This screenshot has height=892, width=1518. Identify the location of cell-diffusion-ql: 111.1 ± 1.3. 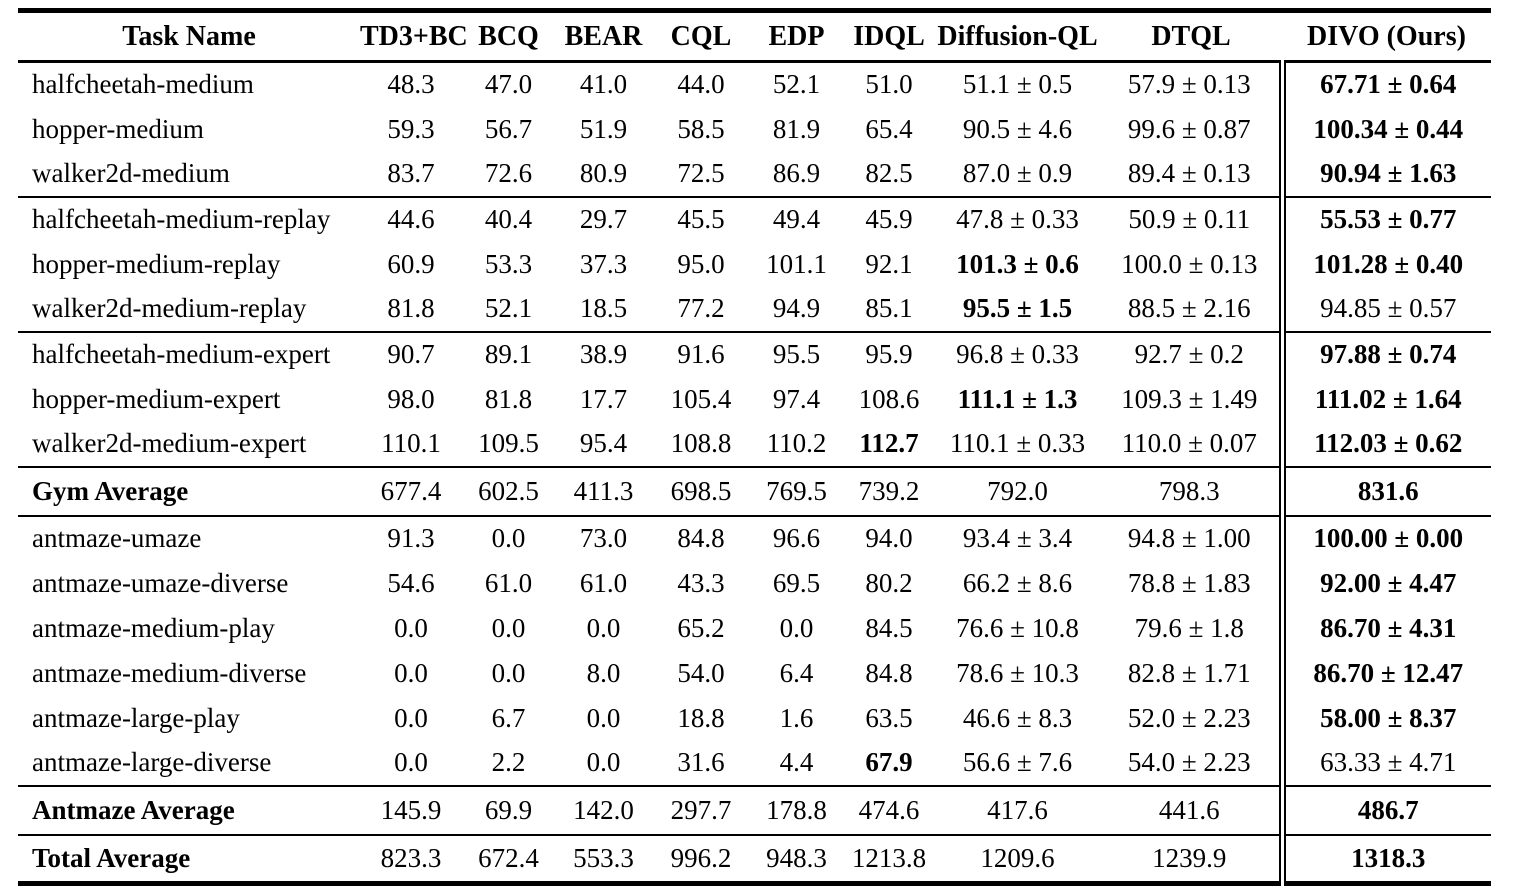
(1017, 398).